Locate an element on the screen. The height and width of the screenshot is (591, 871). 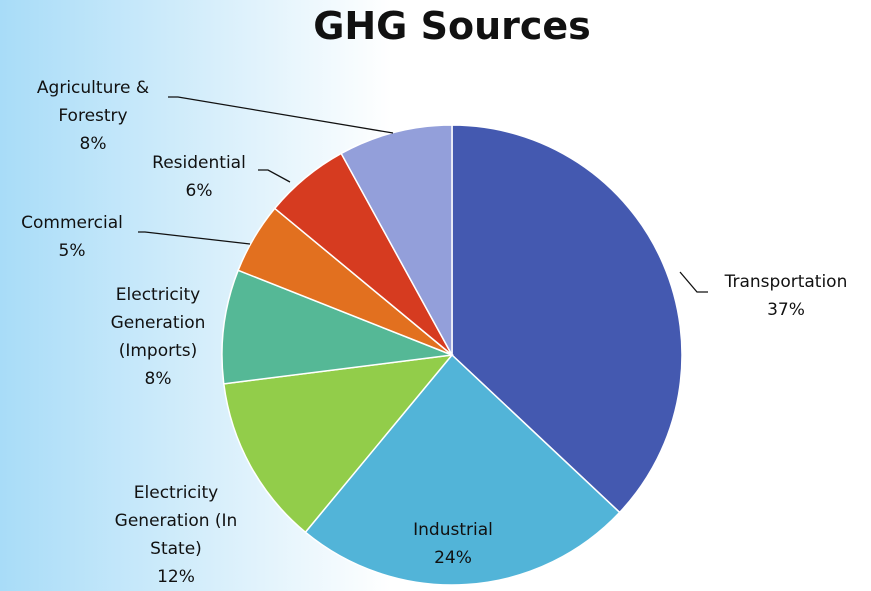
slice-label: Electricity Generation (In State) 12% is located at coordinates (176, 535).